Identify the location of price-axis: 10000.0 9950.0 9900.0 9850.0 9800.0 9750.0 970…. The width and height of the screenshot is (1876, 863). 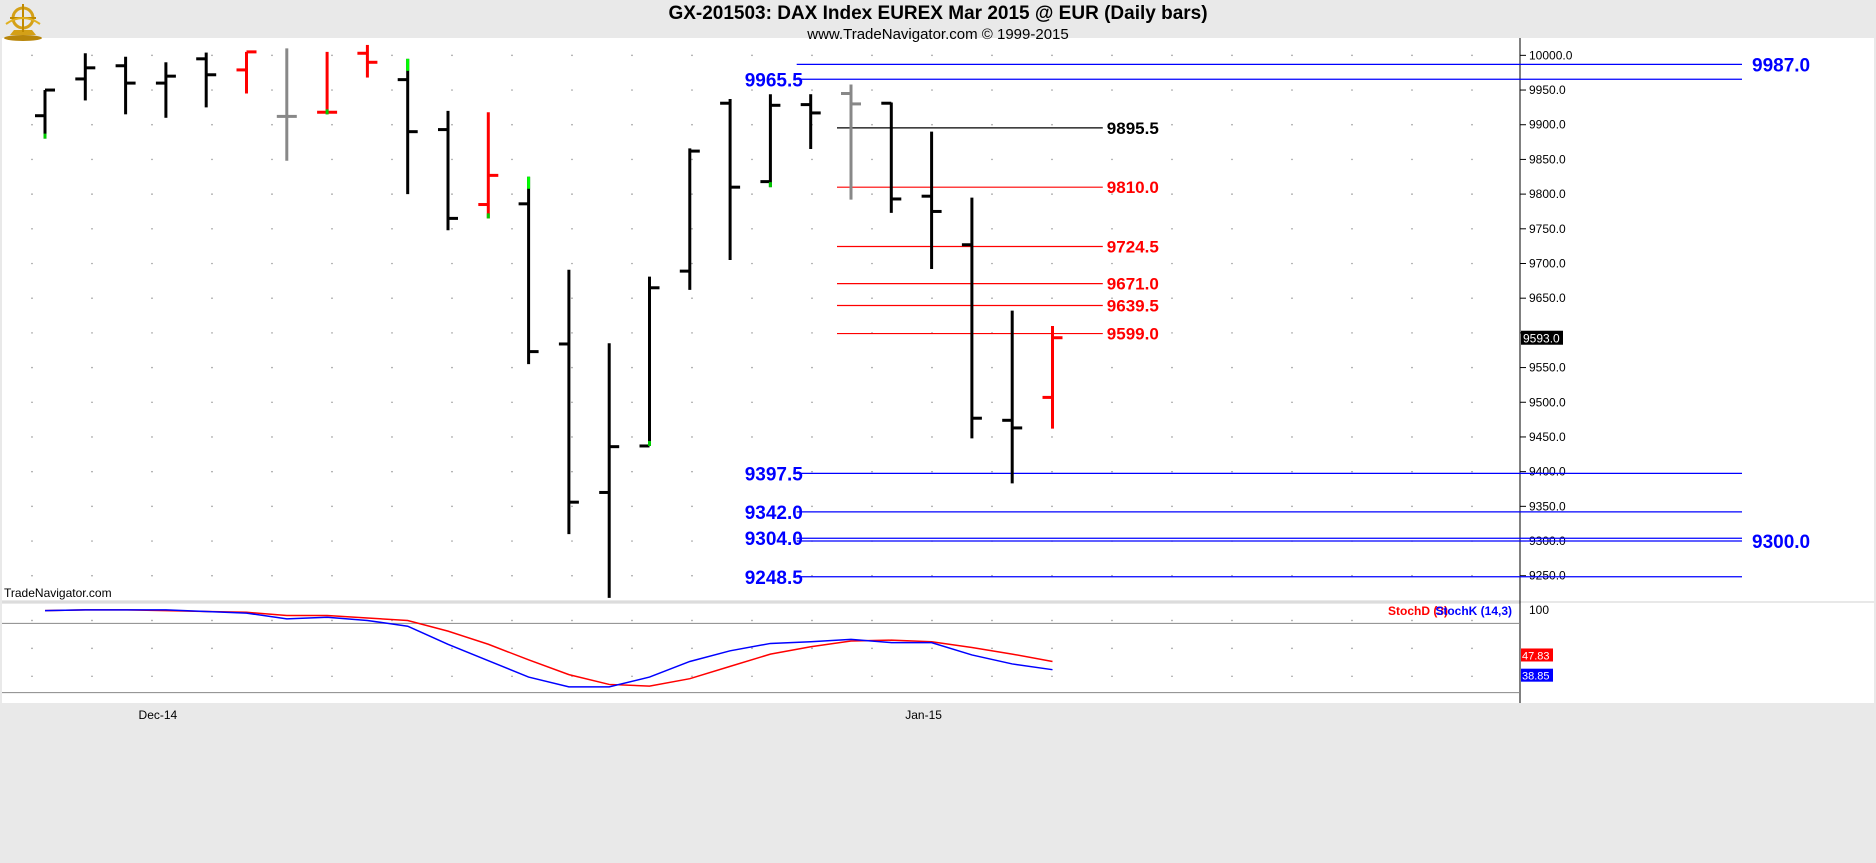
(1546, 370).